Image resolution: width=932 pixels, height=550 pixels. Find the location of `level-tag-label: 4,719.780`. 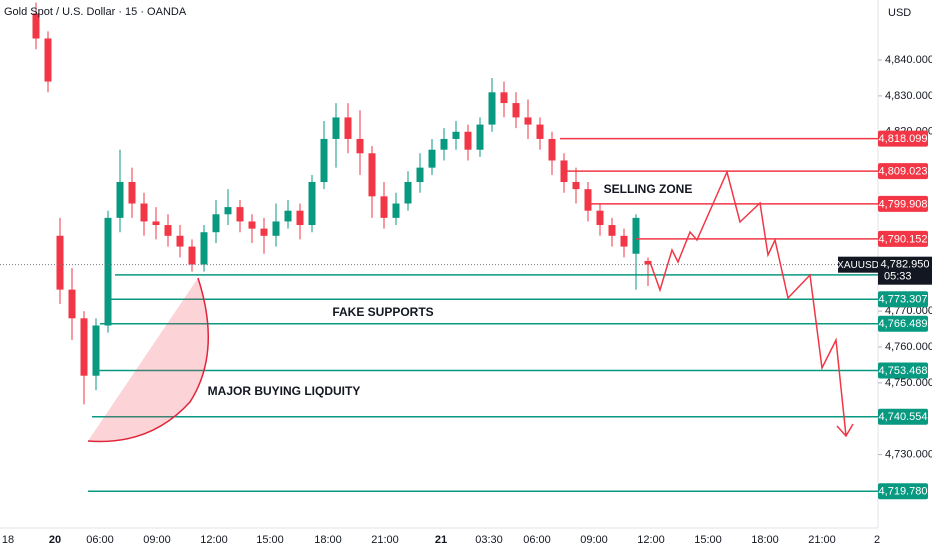

level-tag-label: 4,719.780 is located at coordinates (903, 492).